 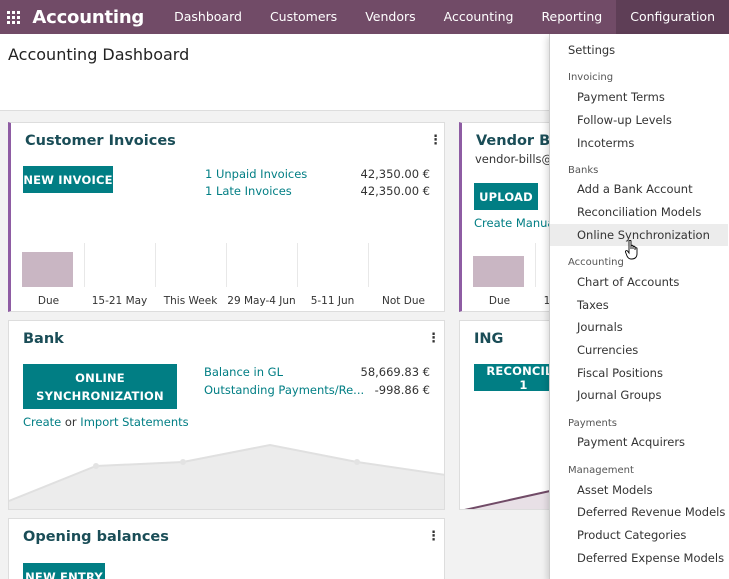 I want to click on balance-in-gl-link: Balance in GL, so click(x=243, y=372).